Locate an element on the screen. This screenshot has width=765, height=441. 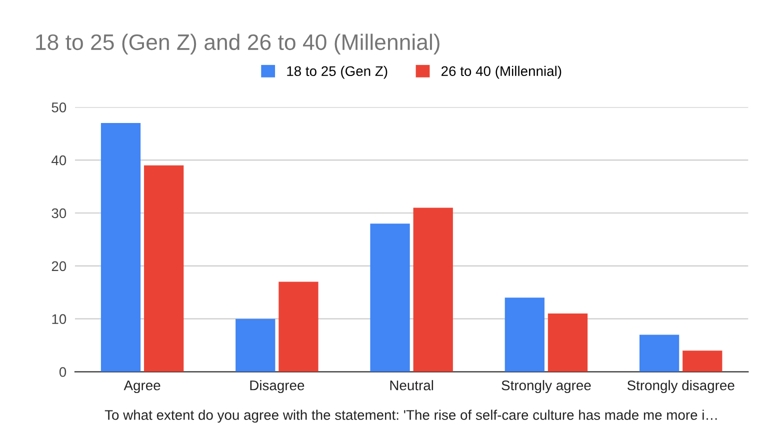
x-tick-label: Disagree is located at coordinates (277, 387).